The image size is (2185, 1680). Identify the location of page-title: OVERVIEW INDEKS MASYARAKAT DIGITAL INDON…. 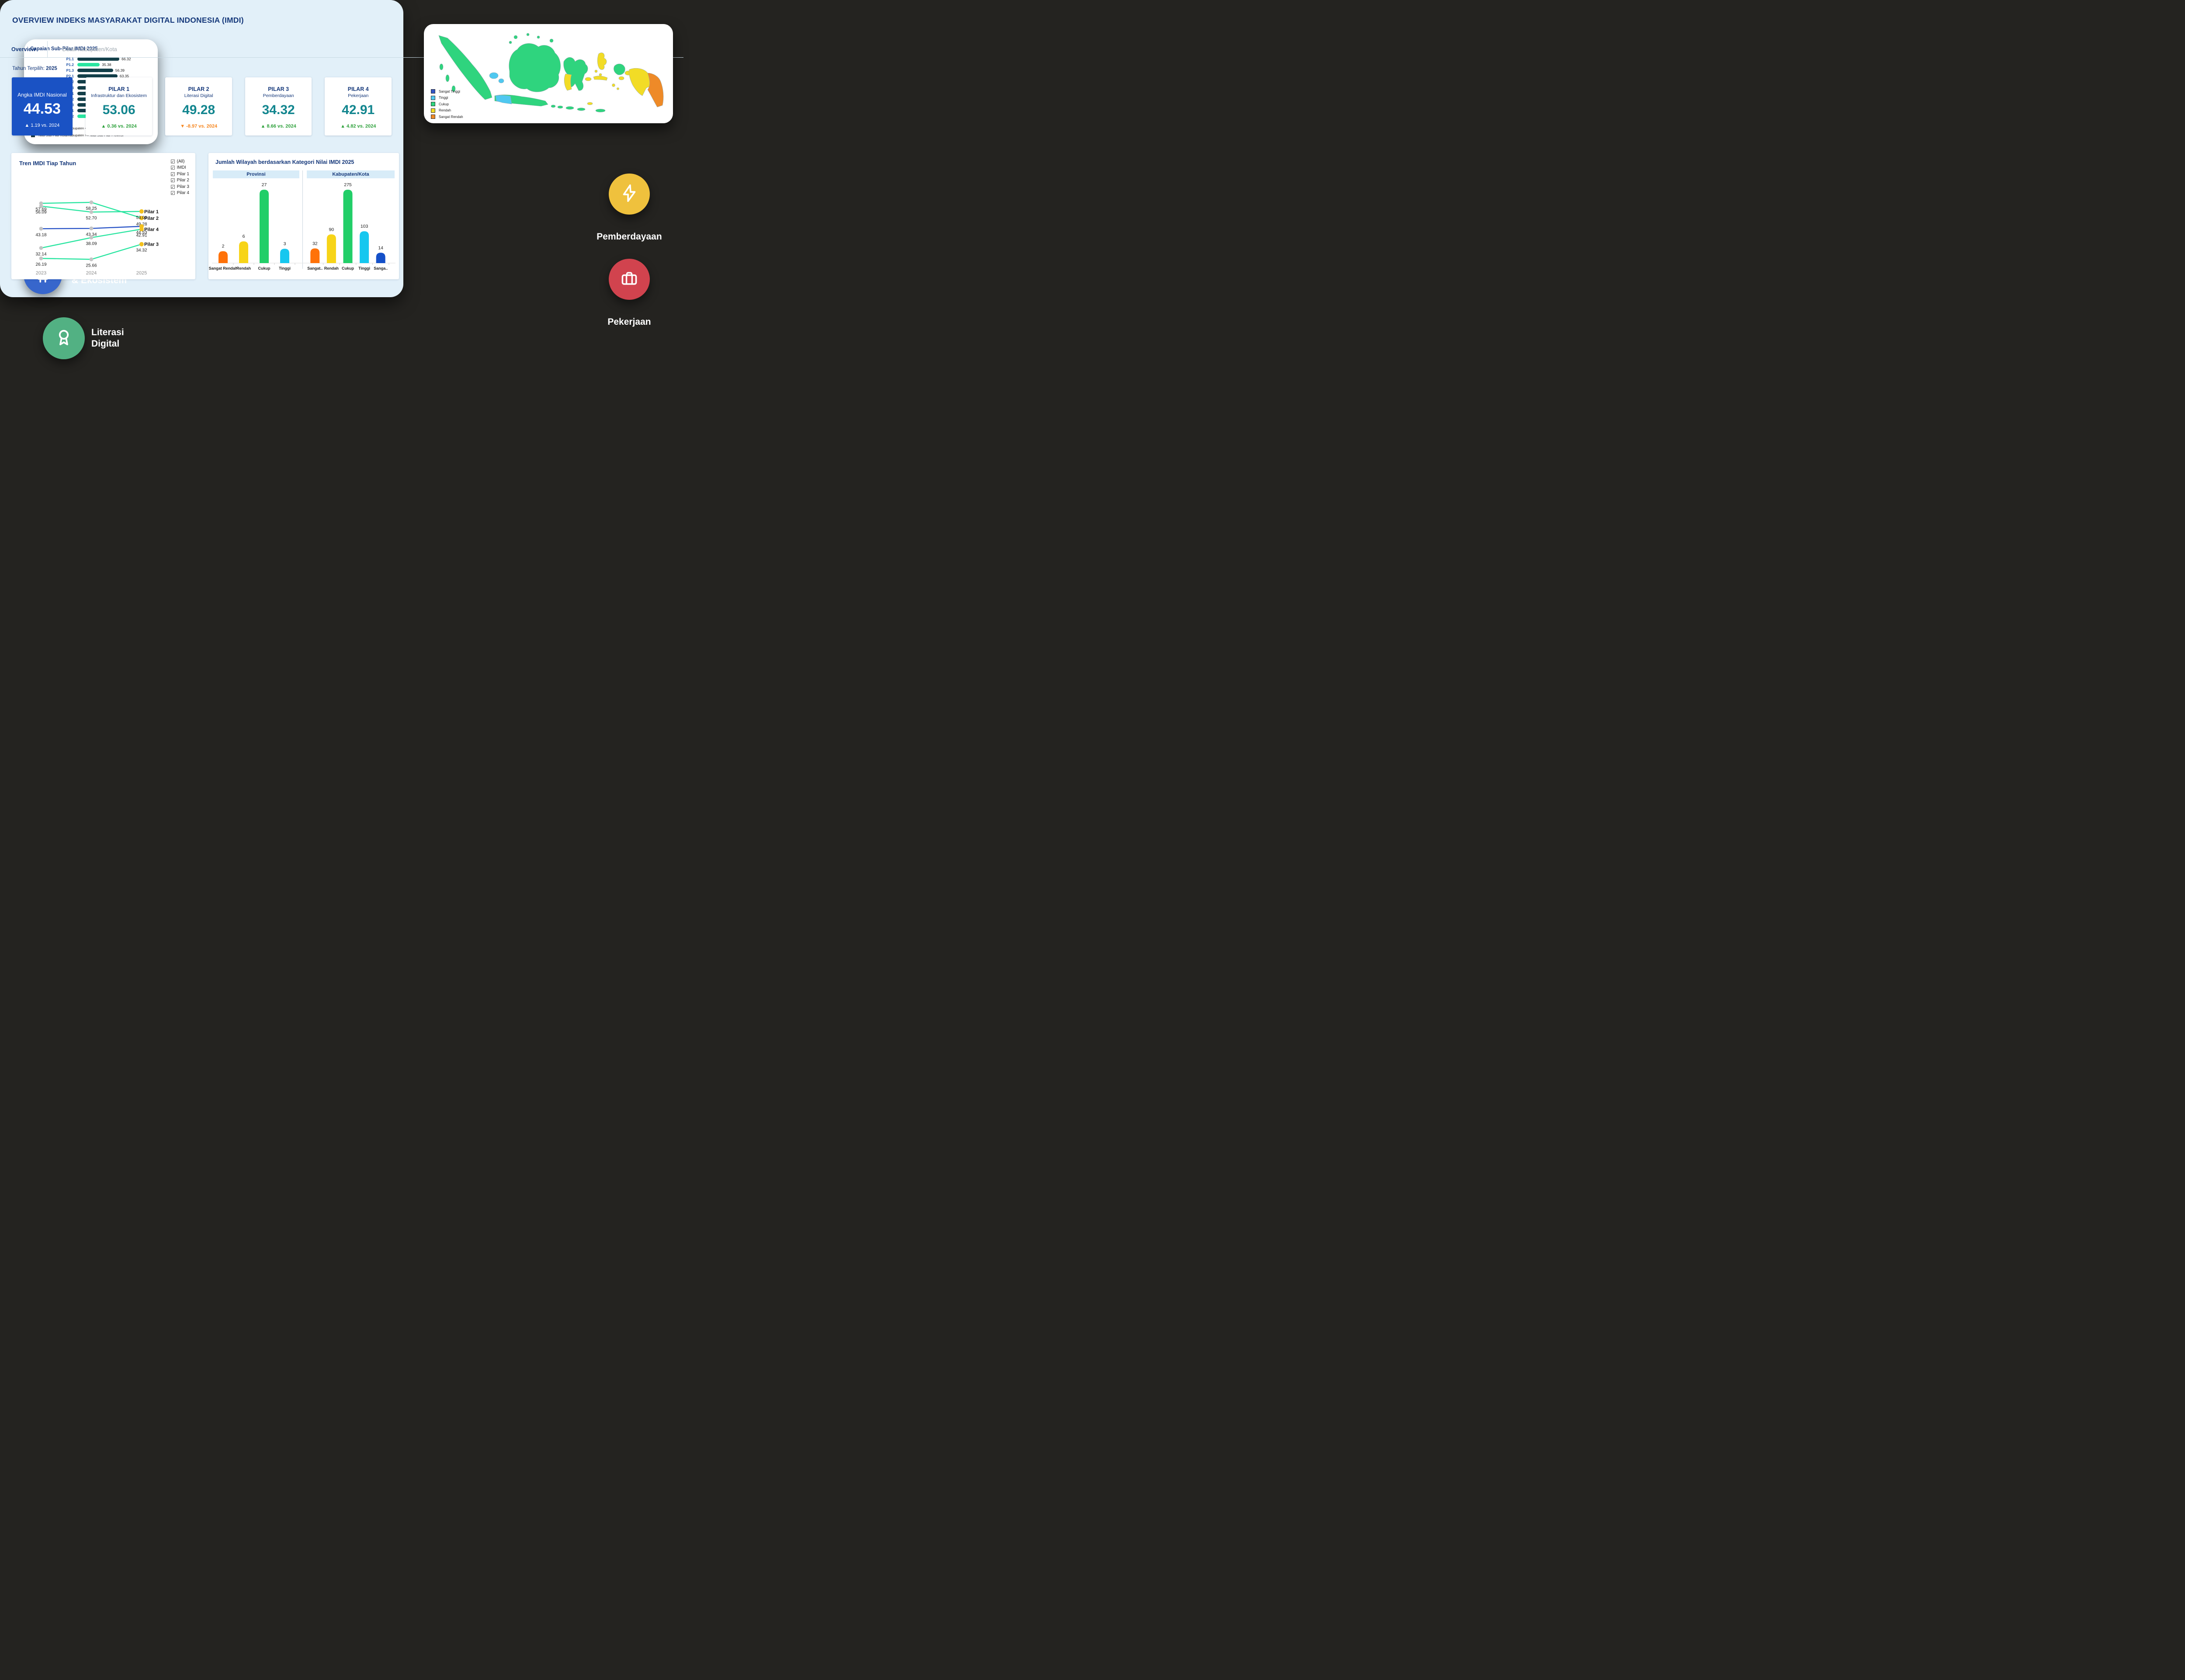
(128, 20).